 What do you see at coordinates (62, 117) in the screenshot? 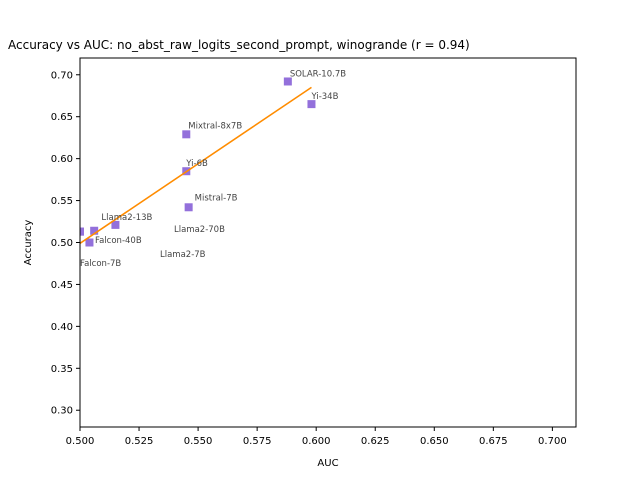
I see `y-tick-label: 0.65` at bounding box center [62, 117].